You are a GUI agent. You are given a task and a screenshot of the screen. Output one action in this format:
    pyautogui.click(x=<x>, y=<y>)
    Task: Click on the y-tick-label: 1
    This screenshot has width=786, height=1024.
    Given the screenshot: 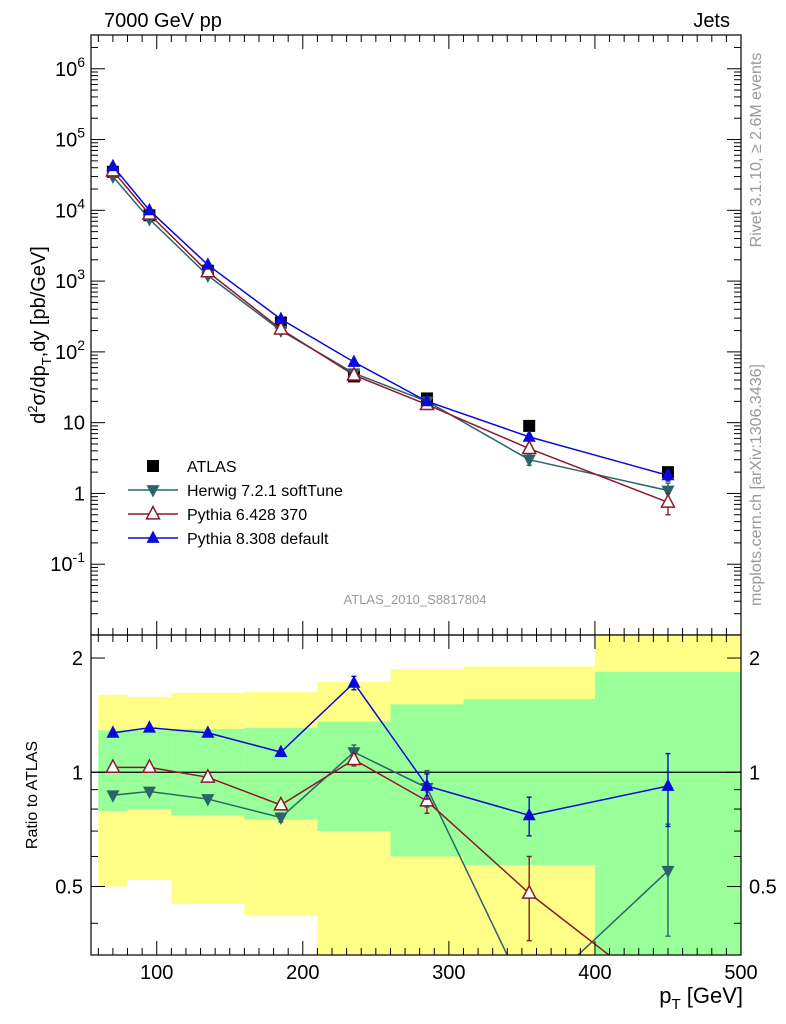 What is the action you would take?
    pyautogui.click(x=79, y=494)
    